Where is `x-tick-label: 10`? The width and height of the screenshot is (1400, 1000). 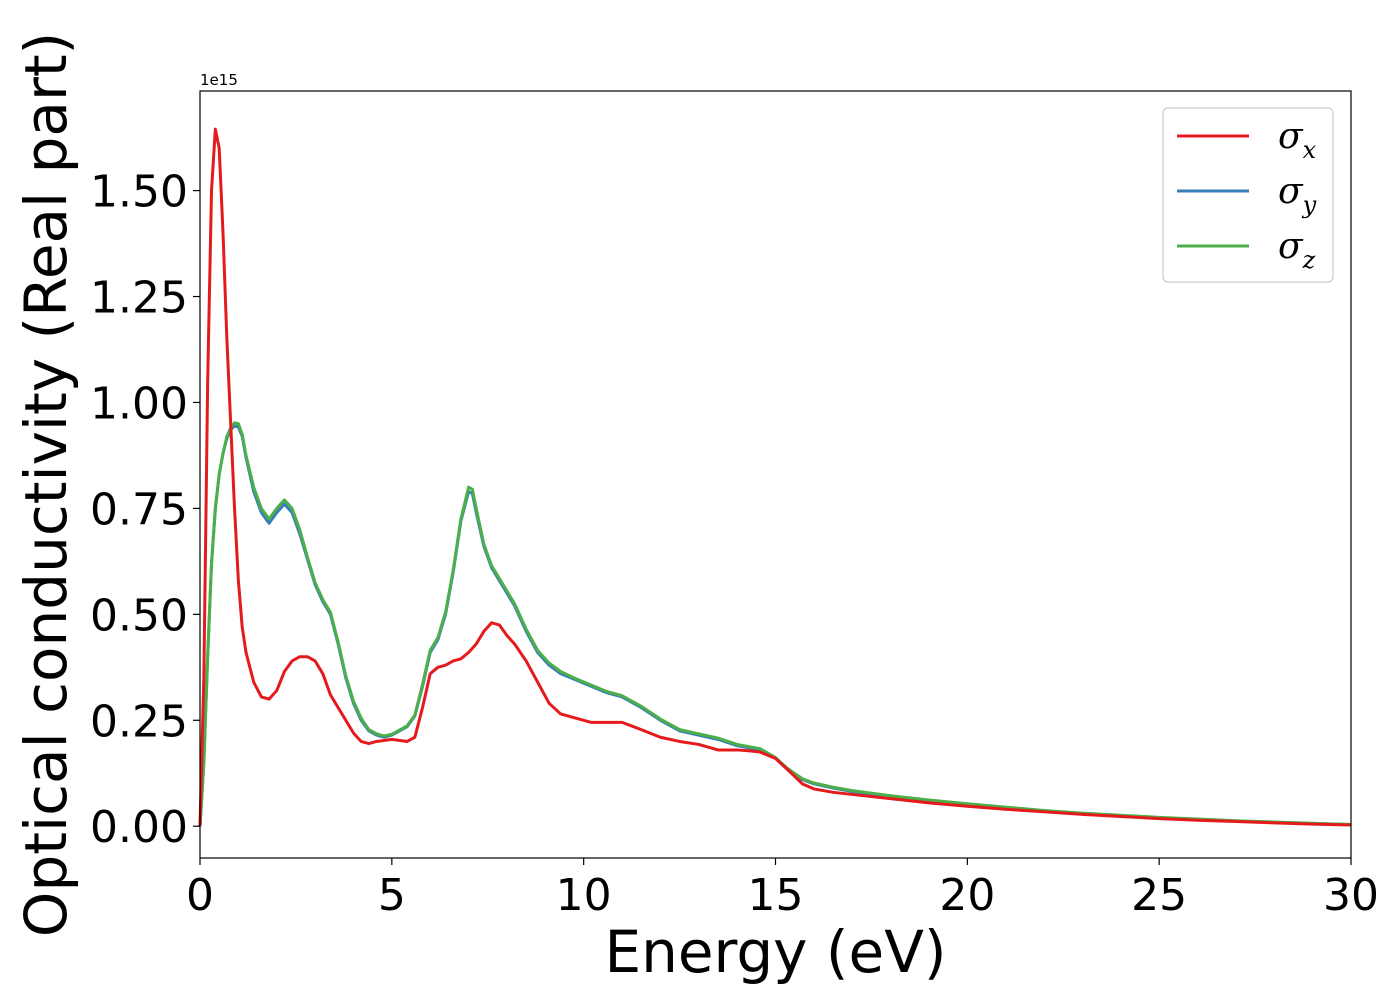 x-tick-label: 10 is located at coordinates (584, 895).